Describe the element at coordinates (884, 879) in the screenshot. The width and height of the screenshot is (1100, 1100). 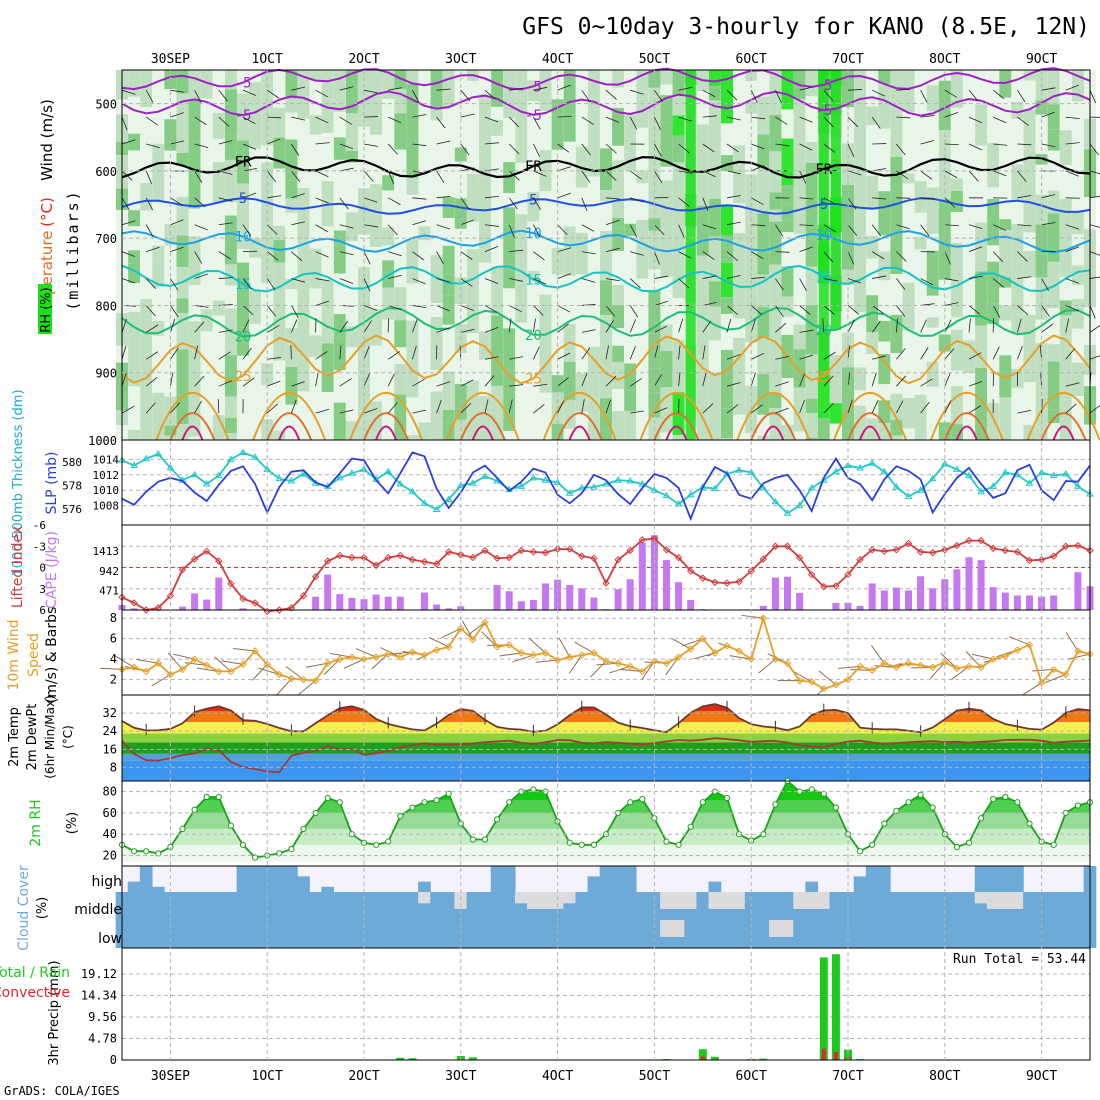
I see `cloud-high-bar` at that location.